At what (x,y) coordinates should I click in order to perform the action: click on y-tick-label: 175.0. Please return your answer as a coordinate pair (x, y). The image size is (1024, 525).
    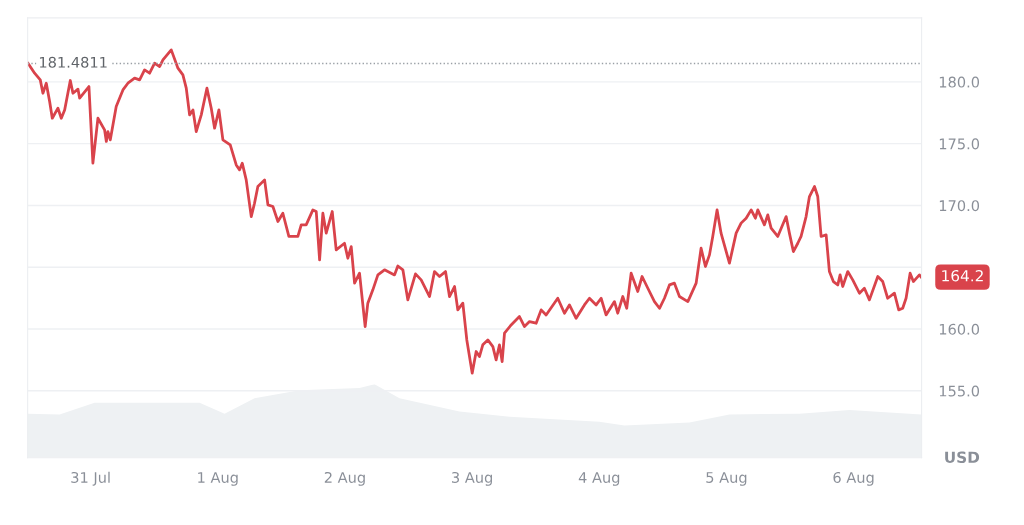
    Looking at the image, I should click on (959, 144).